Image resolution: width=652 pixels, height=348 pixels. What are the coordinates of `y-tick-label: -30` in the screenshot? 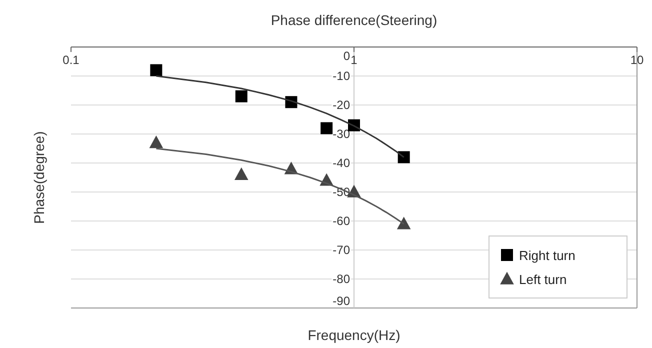 It's located at (341, 134).